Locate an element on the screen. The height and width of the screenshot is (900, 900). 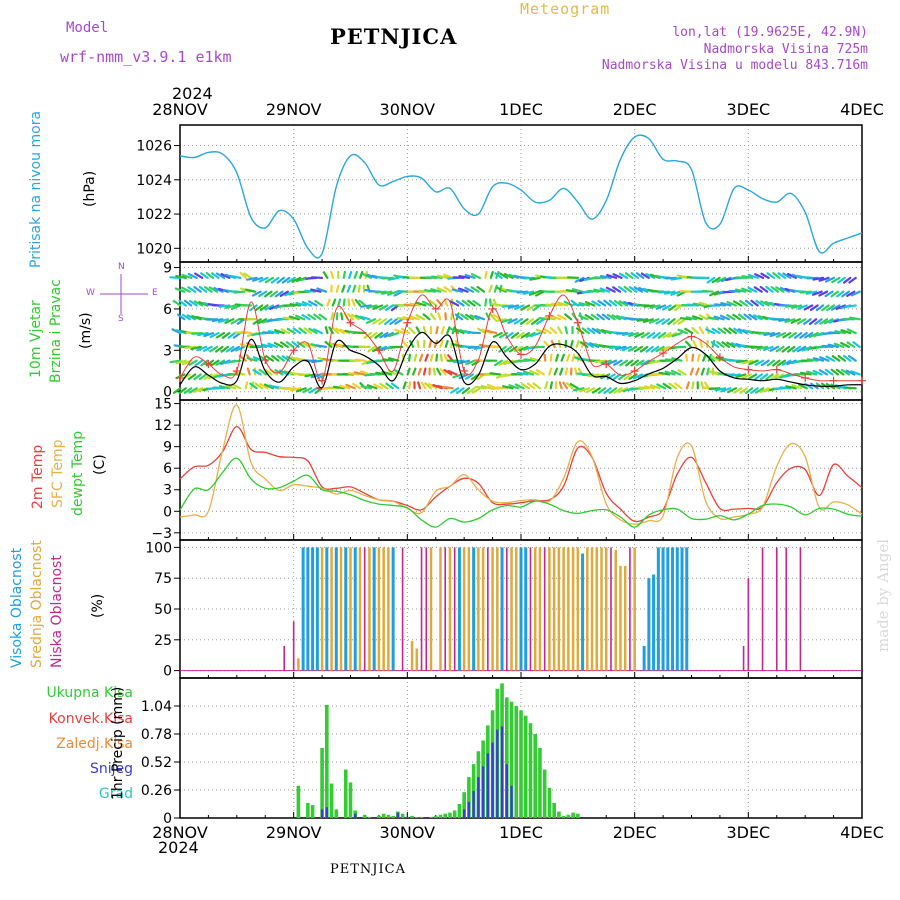
cloud-low-bar is located at coordinates (530, 609).